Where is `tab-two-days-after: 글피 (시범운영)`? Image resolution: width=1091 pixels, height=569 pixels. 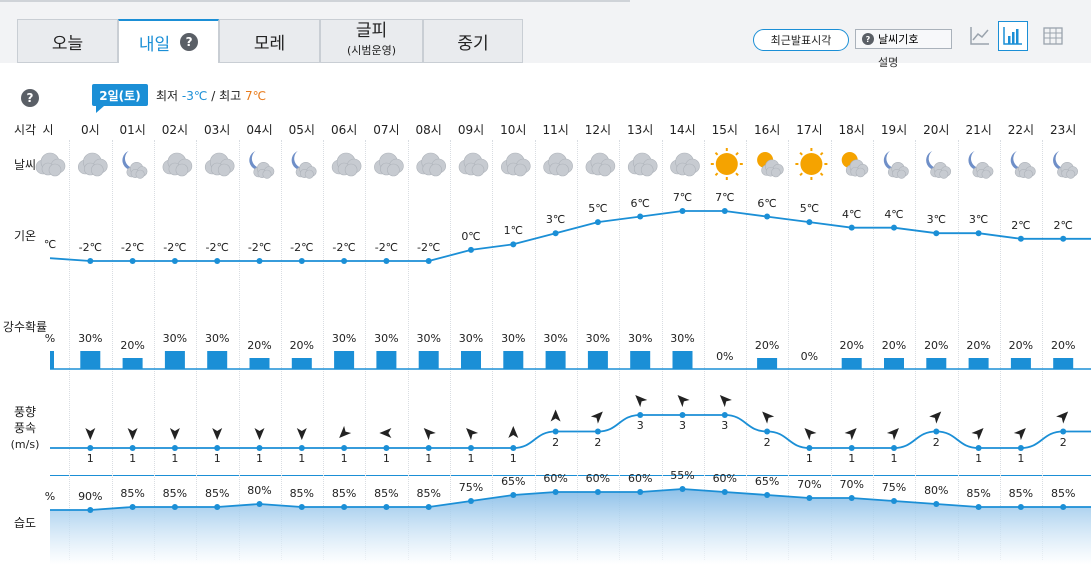 tab-two-days-after: 글피 (시범운영) is located at coordinates (371, 41).